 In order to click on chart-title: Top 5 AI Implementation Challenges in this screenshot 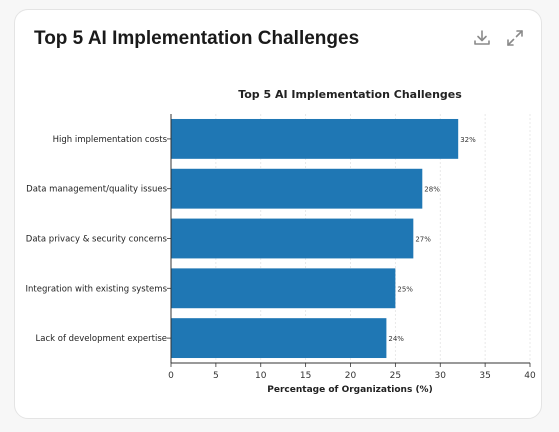, I will do `click(350, 94)`.